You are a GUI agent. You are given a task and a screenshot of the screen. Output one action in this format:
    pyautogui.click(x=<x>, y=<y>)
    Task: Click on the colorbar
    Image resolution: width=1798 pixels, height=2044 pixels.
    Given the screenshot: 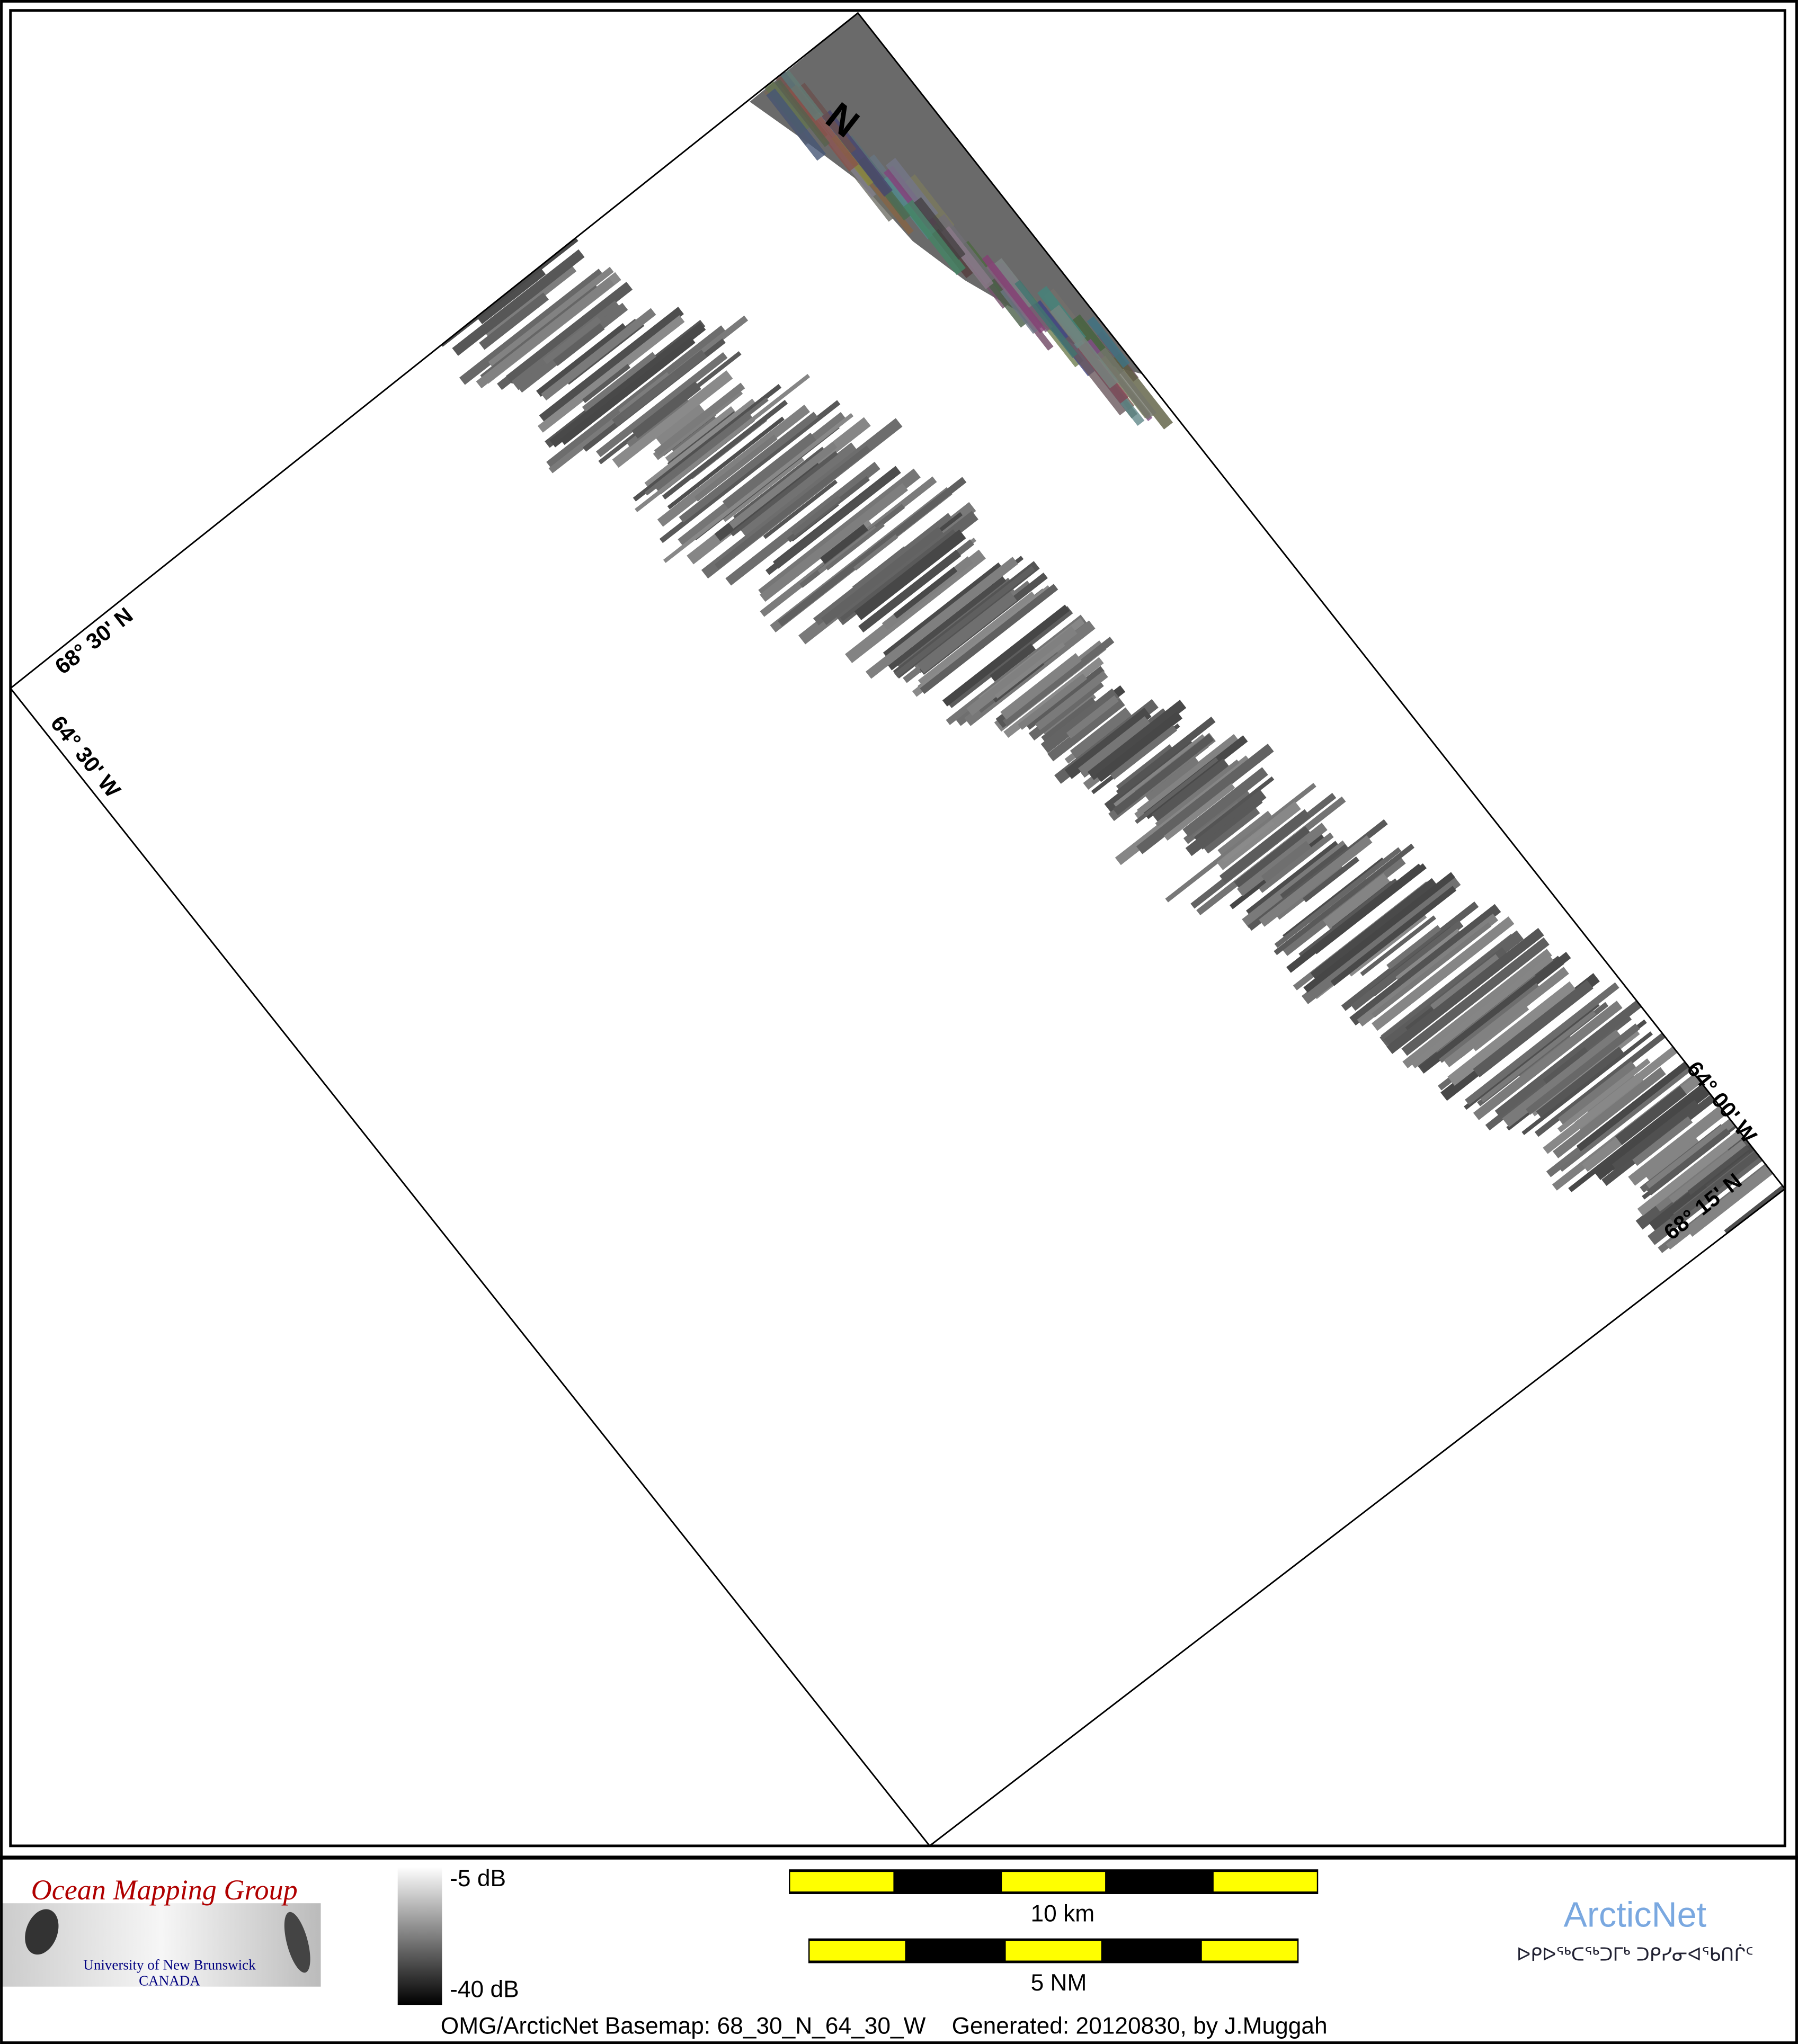 What is the action you would take?
    pyautogui.click(x=420, y=1936)
    